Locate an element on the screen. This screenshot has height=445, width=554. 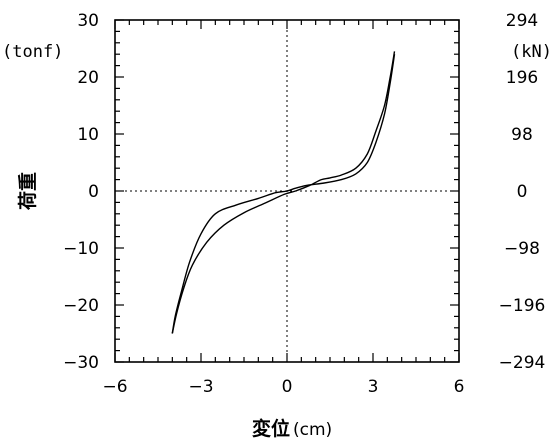
x-axis-unit: (cm) is located at coordinates (312, 430).